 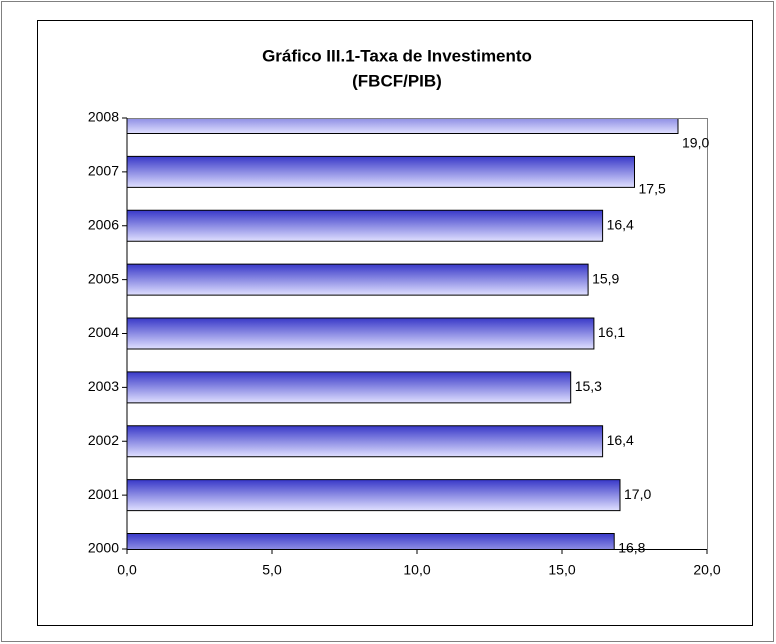 What do you see at coordinates (103, 278) in the screenshot?
I see `y-tick-label: 2005` at bounding box center [103, 278].